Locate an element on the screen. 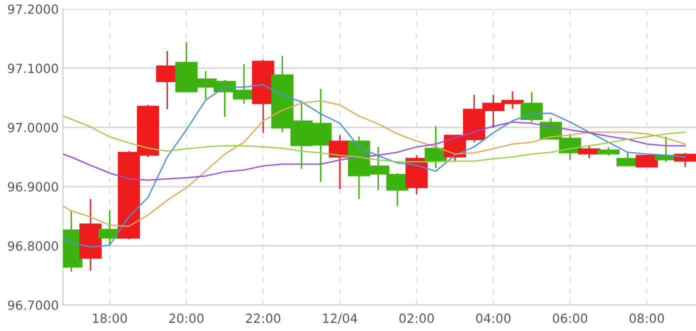  x-tick-label: 04:00 is located at coordinates (493, 319).